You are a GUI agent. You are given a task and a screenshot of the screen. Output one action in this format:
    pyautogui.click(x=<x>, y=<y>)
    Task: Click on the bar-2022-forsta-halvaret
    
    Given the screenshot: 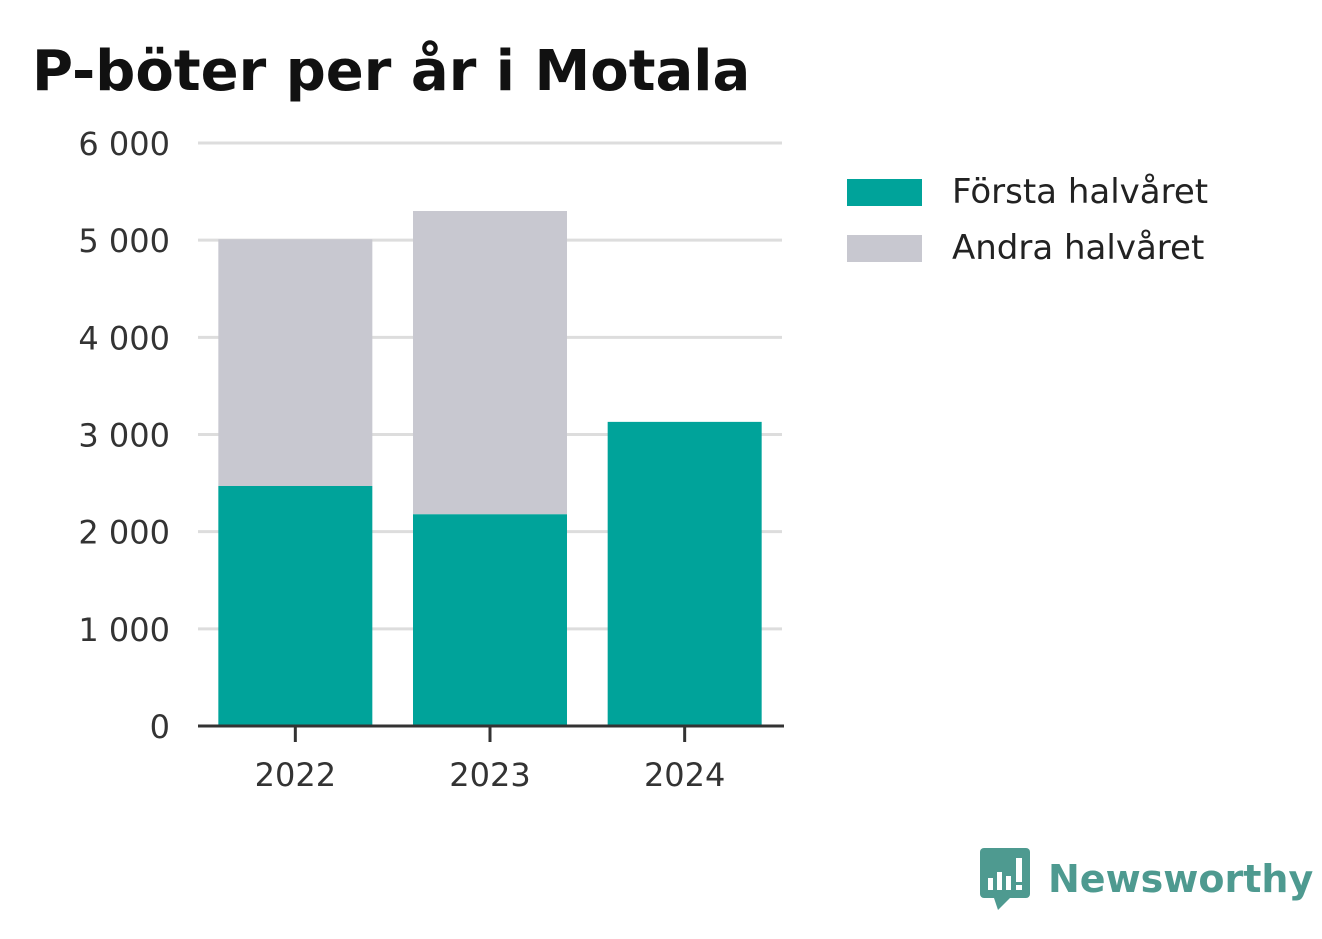 What is the action you would take?
    pyautogui.click(x=295, y=605)
    